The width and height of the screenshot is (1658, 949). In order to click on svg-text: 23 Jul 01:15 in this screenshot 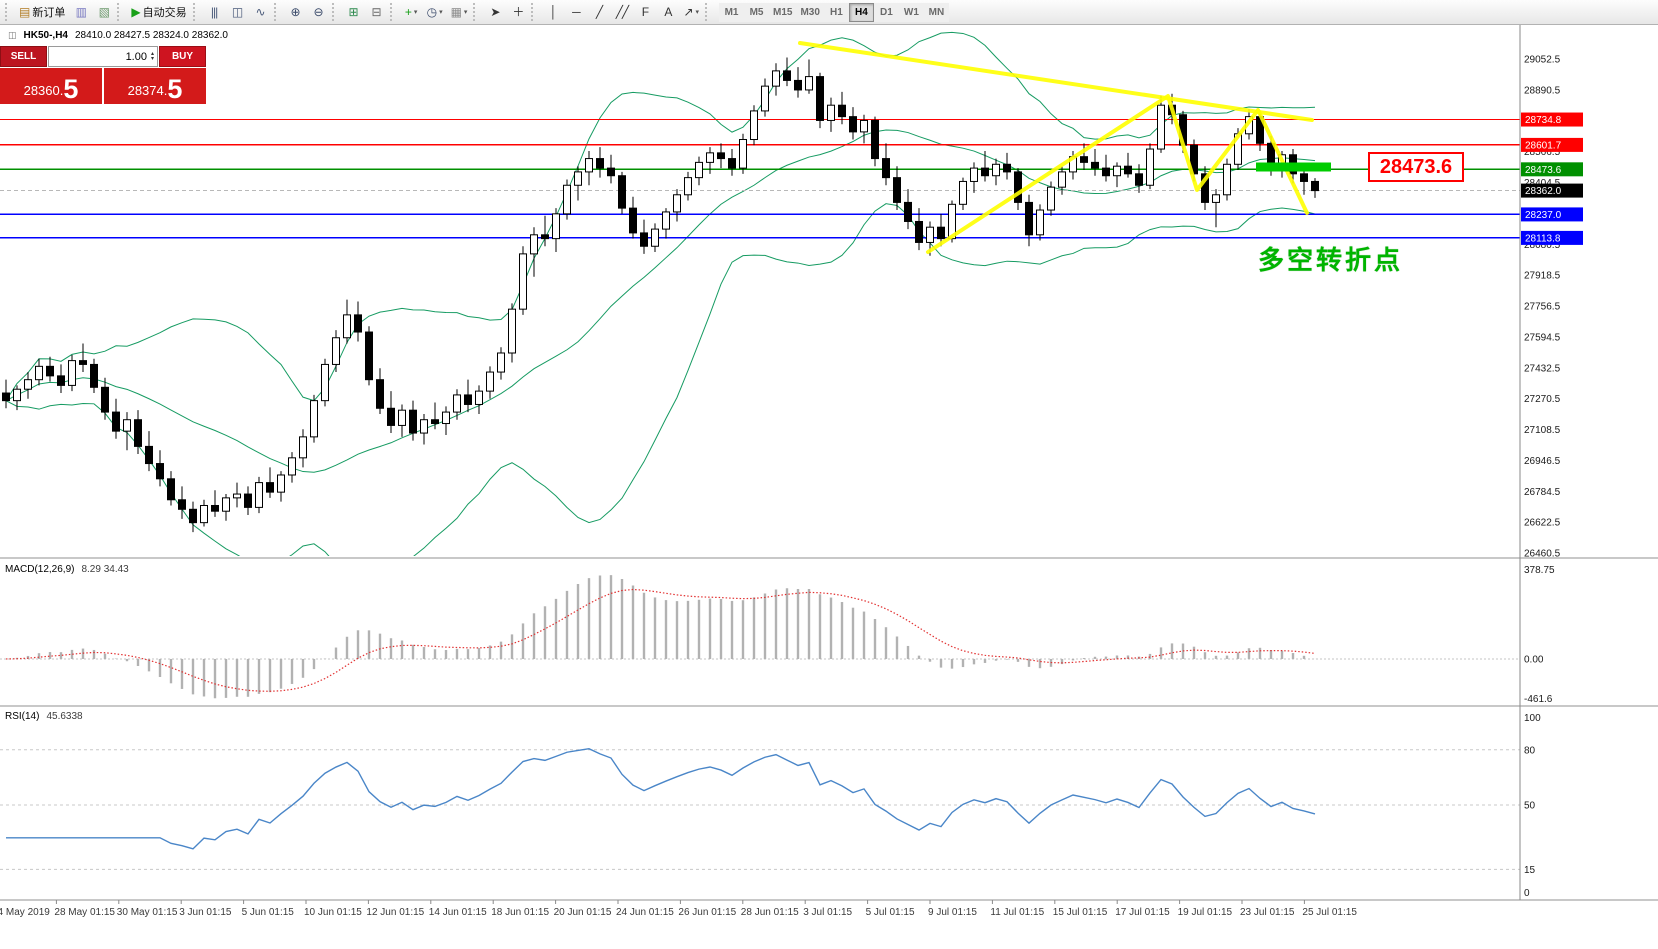, I will do `click(1267, 912)`.